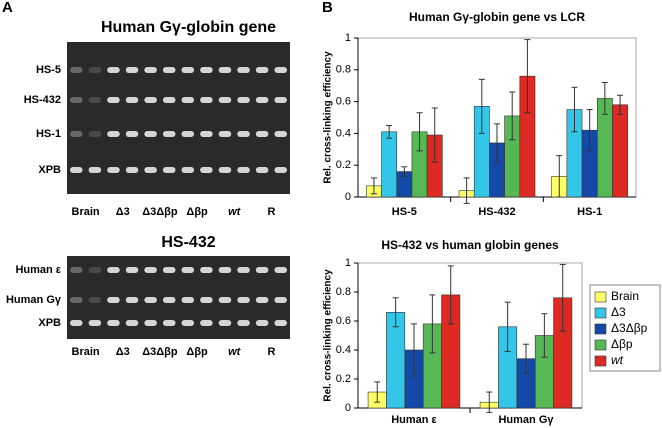  Describe the element at coordinates (188, 242) in the screenshot. I see `gel-title: HS-432` at that location.